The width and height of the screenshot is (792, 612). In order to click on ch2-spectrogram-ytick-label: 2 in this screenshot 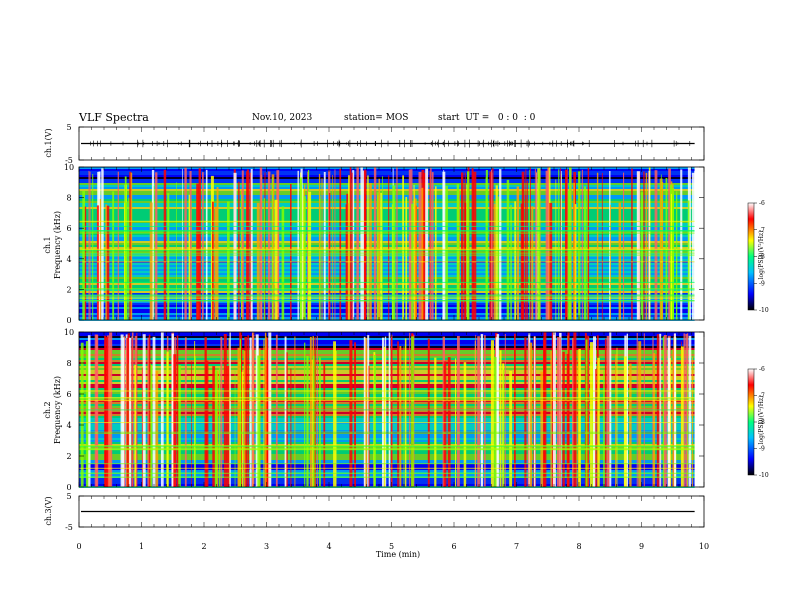, I will do `click(68, 456)`.